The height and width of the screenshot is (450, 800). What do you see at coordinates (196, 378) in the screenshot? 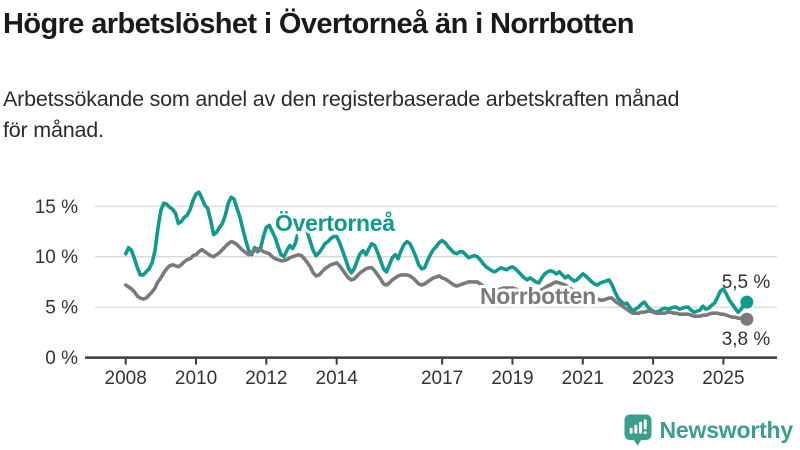
I see `x-tick-label: 2010` at bounding box center [196, 378].